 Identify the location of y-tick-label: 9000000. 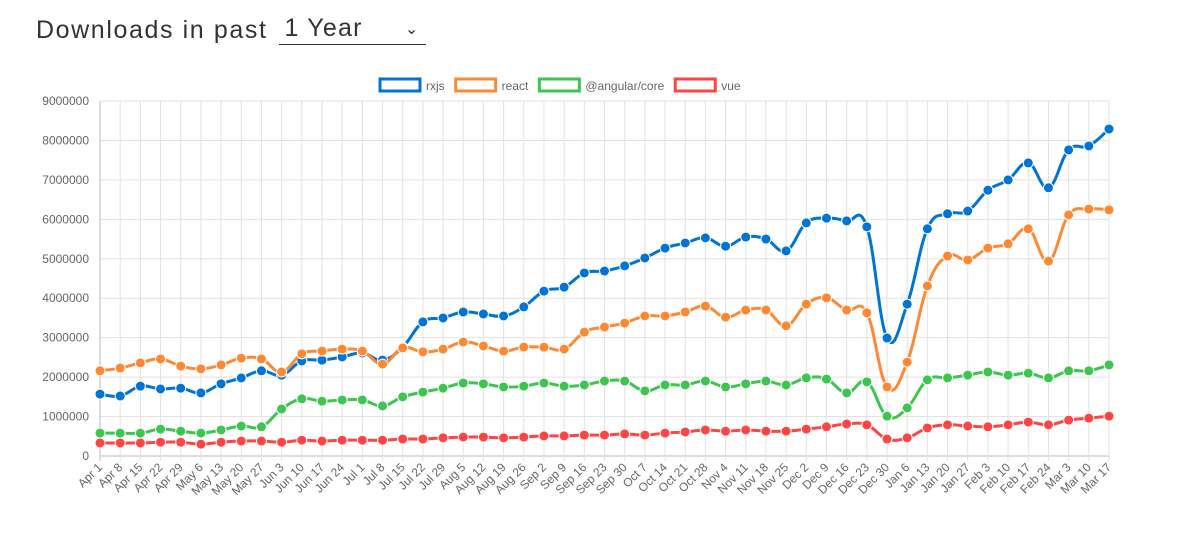
(65, 101).